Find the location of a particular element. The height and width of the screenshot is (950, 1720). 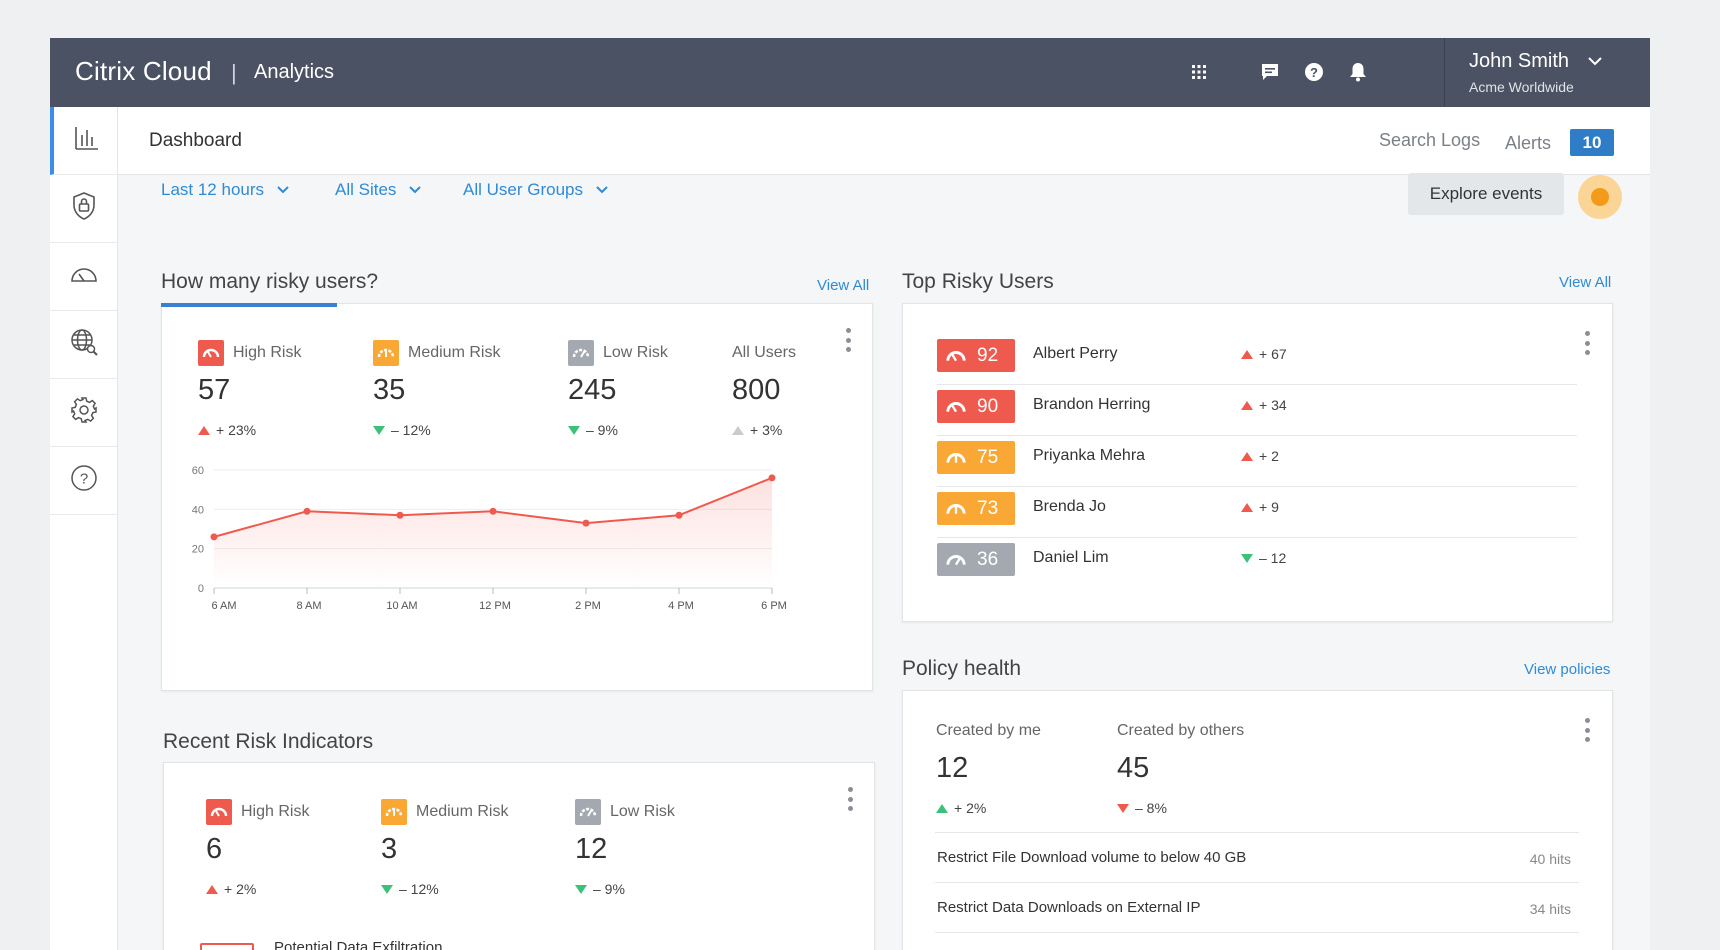

metric-value: 6 is located at coordinates (214, 849).